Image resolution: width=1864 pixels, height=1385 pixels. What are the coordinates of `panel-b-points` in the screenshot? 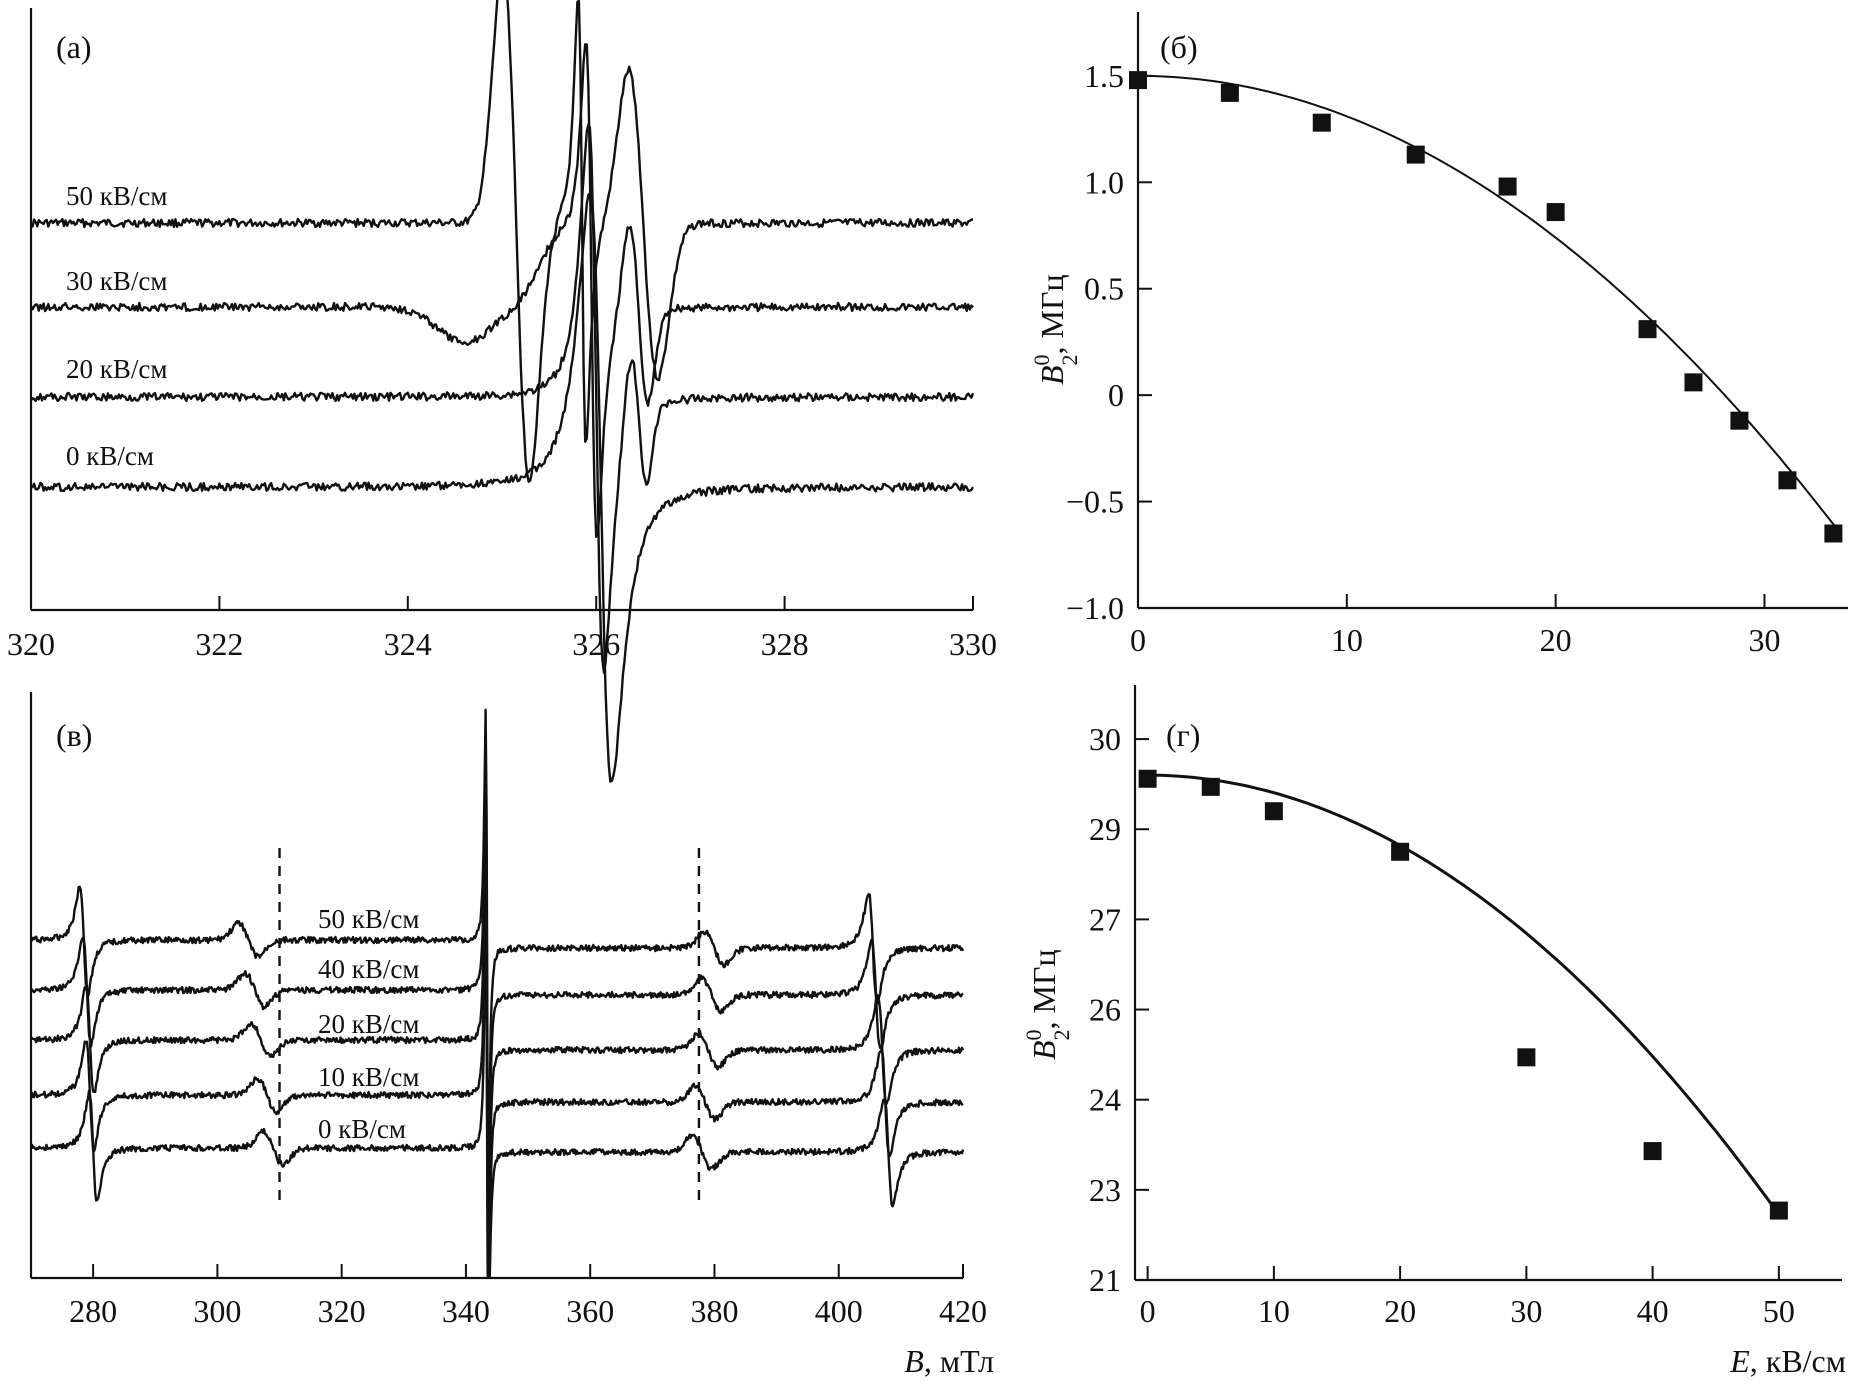 It's located at (1486, 307).